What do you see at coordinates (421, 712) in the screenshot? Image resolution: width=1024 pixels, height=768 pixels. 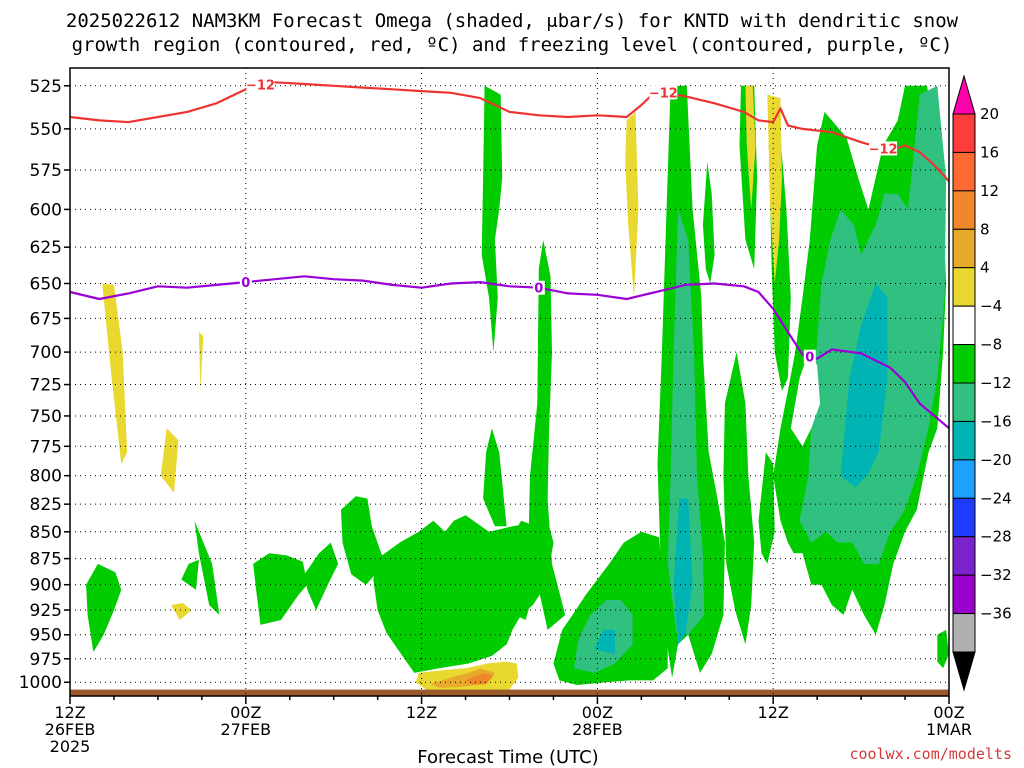 I see `x-tick-label-24-0: 12Z` at bounding box center [421, 712].